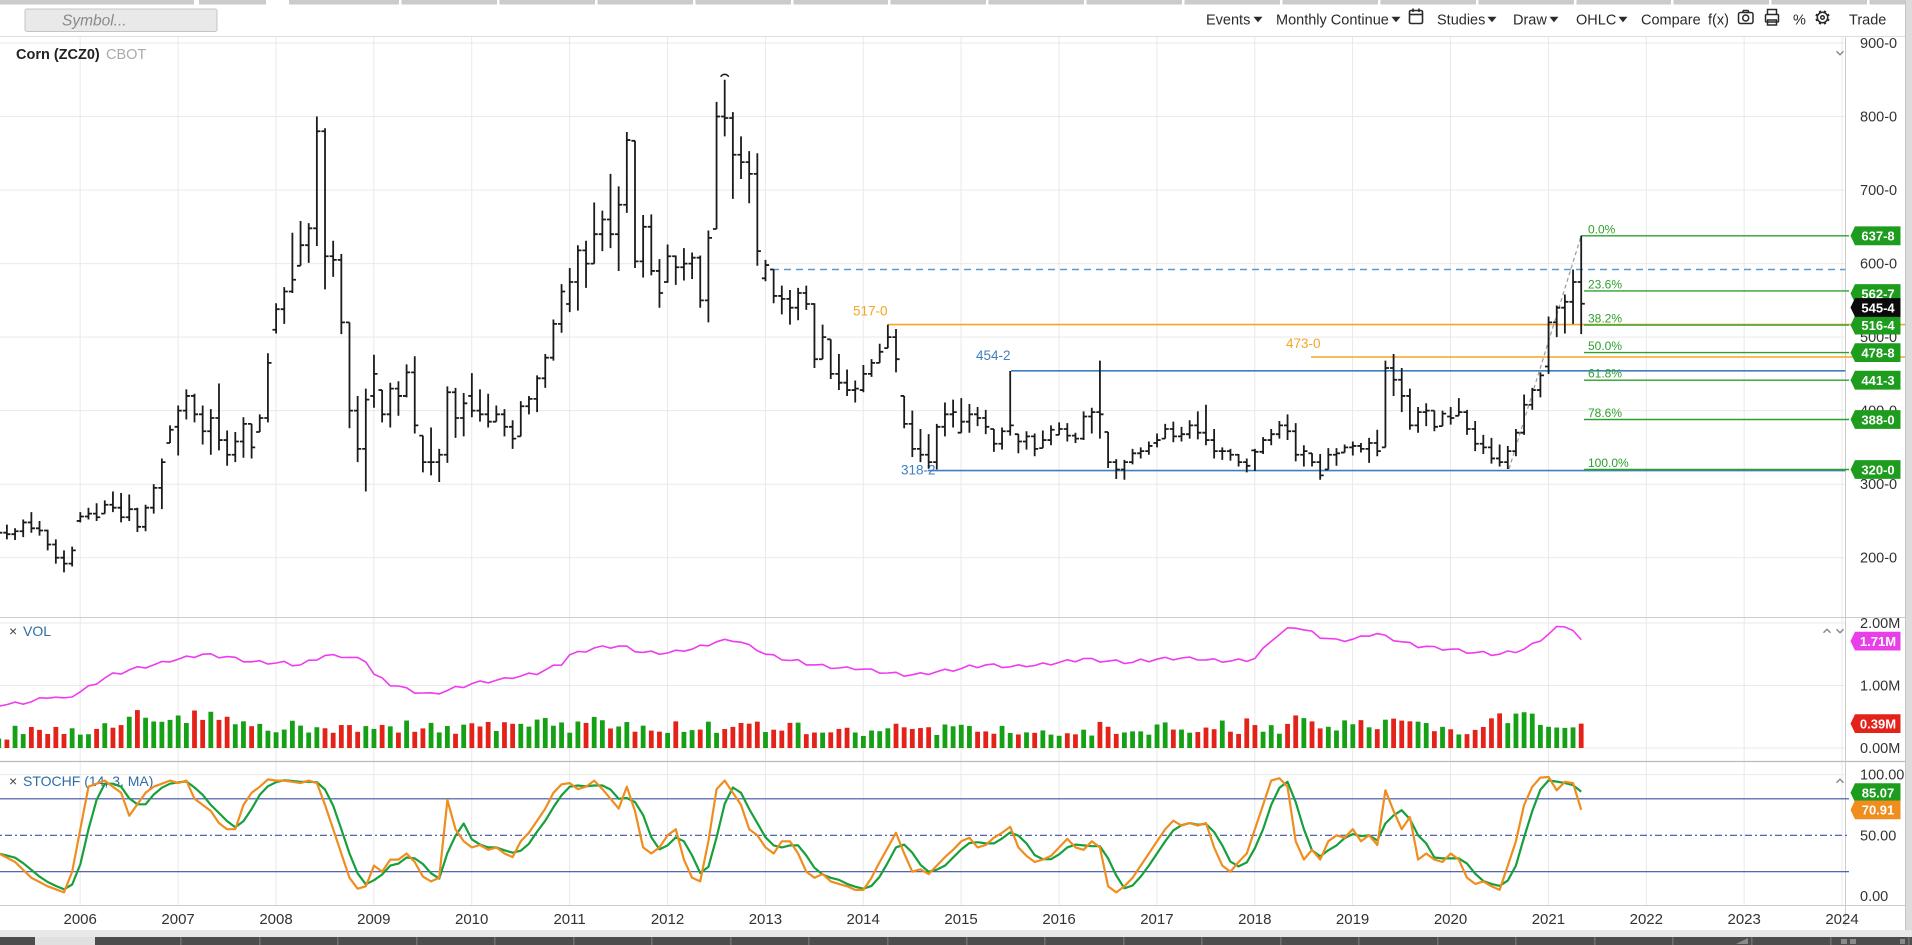  Describe the element at coordinates (1450, 919) in the screenshot. I see `svg-text: 2020` at that location.